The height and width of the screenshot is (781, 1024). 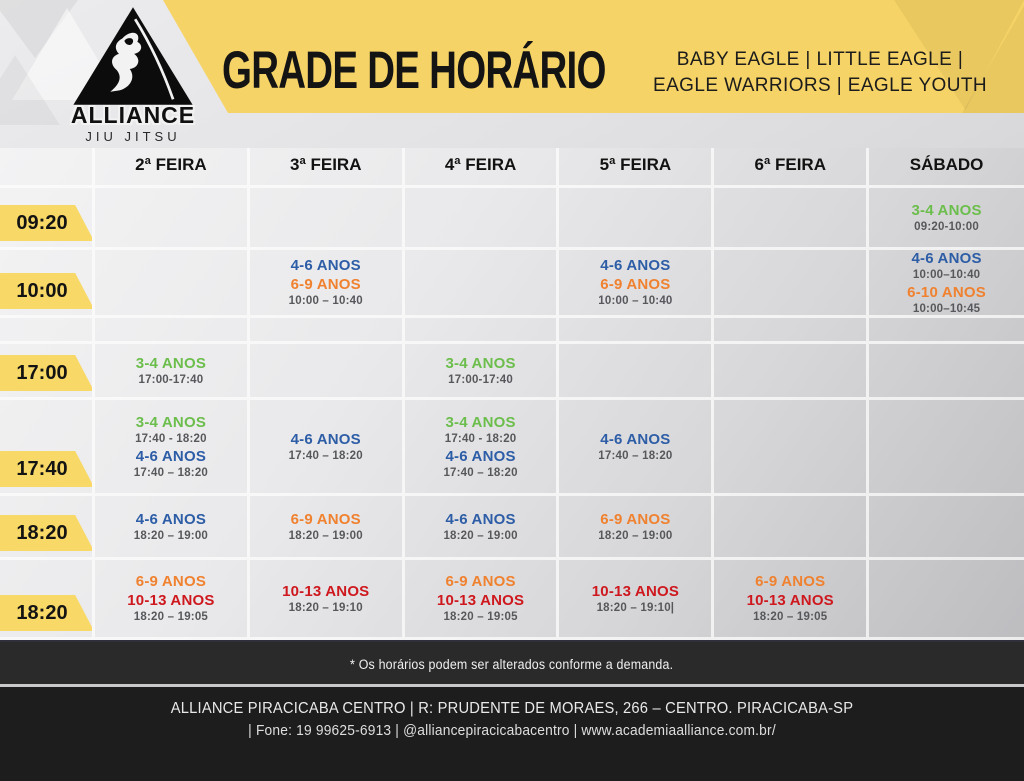 I want to click on class-time-range: 17:40 - 18:20, so click(x=171, y=438).